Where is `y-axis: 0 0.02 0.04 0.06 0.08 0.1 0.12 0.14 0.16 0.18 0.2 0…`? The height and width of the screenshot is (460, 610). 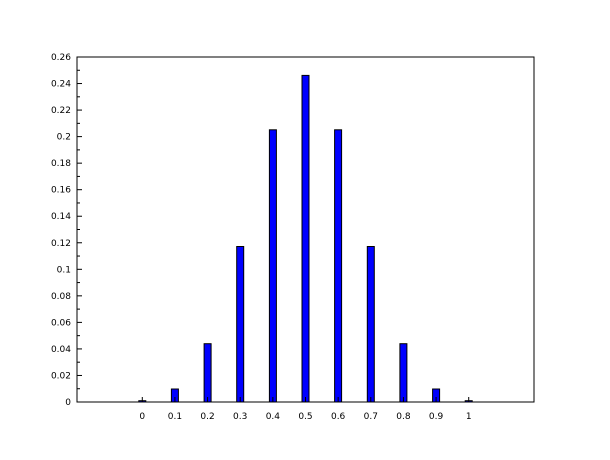
y-axis: 0 0.02 0.04 0.06 0.08 0.1 0.12 0.14 0.16 0.18 0.2 0… is located at coordinates (66, 230).